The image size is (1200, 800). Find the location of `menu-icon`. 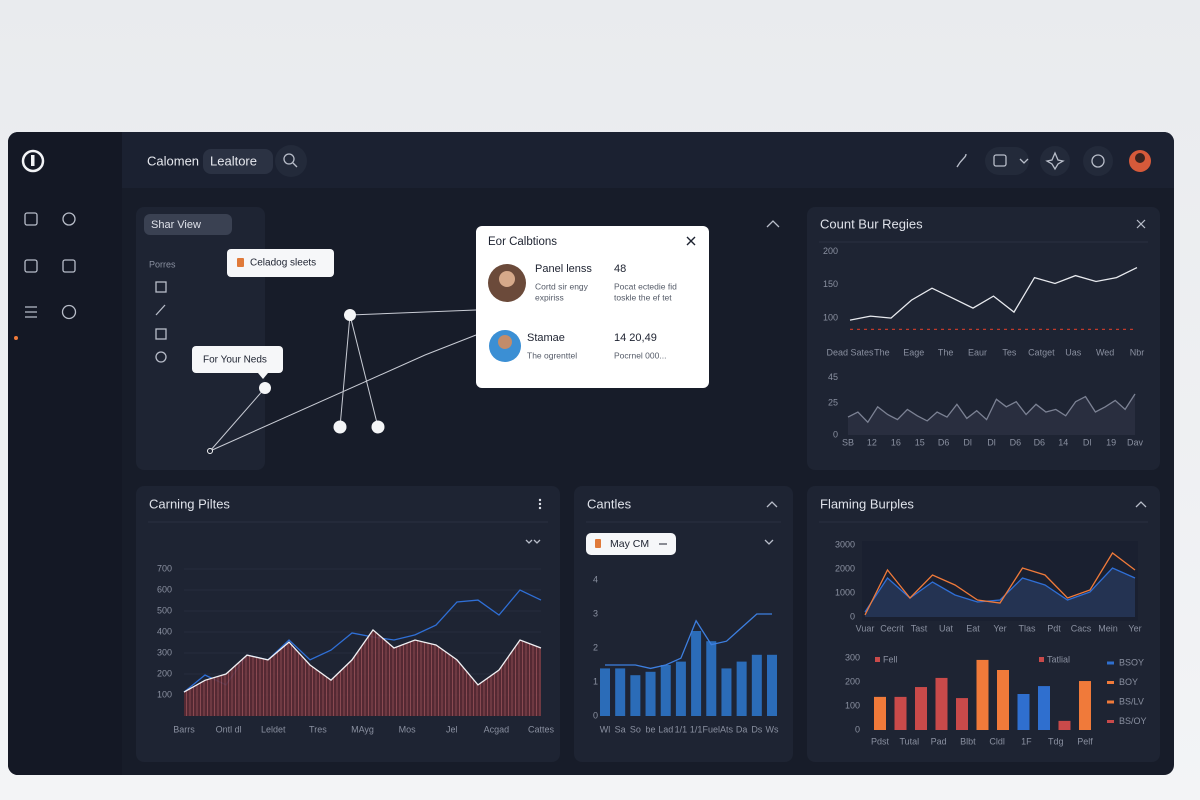

menu-icon is located at coordinates (1000, 160).